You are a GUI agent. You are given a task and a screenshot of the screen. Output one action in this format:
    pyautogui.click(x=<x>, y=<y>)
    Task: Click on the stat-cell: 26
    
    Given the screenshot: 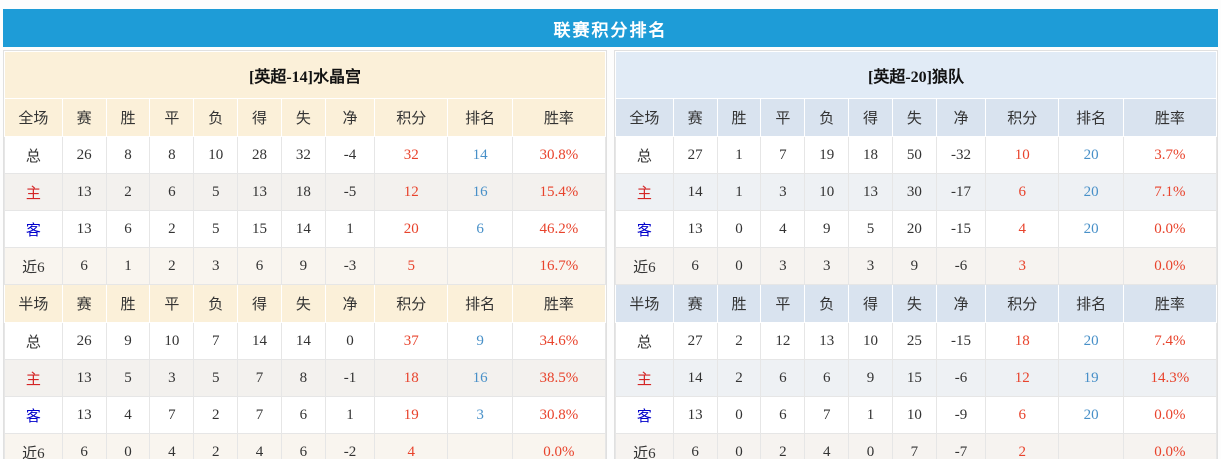 What is the action you would take?
    pyautogui.click(x=84, y=155)
    